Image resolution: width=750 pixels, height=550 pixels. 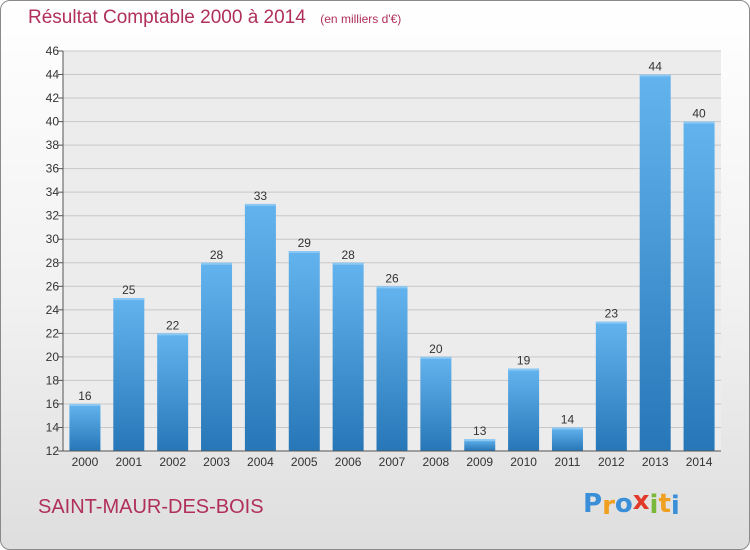 What do you see at coordinates (436, 462) in the screenshot?
I see `x-tick-label: 2008` at bounding box center [436, 462].